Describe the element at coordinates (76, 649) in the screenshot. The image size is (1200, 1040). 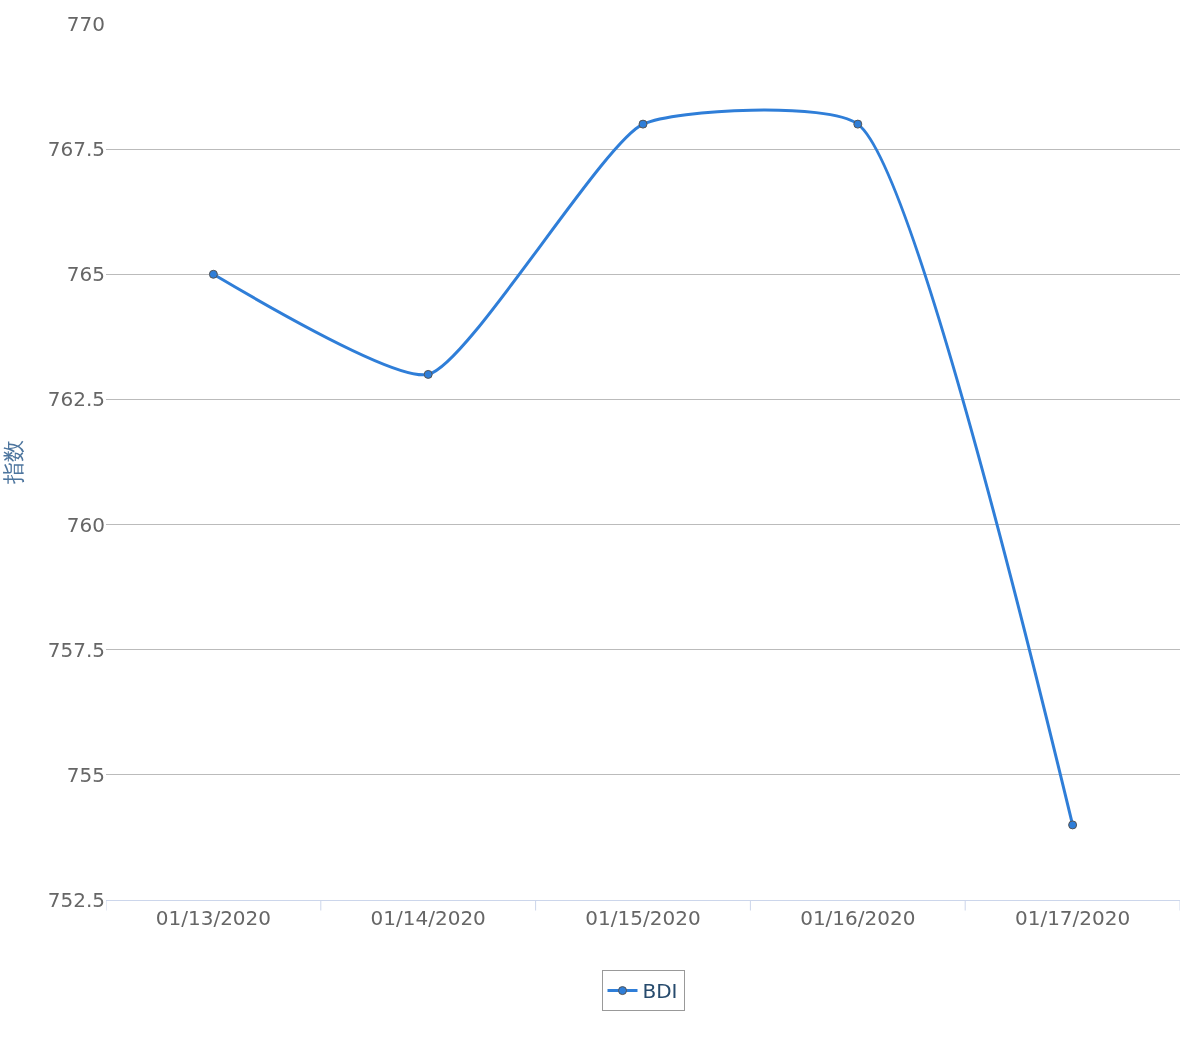
I see `y-tick-label: 757.5` at that location.